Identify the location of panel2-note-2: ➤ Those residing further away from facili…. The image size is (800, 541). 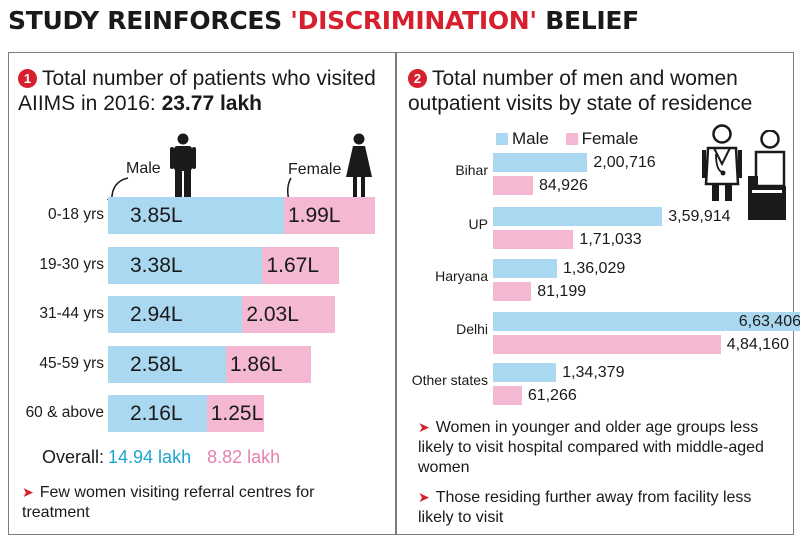
(603, 507).